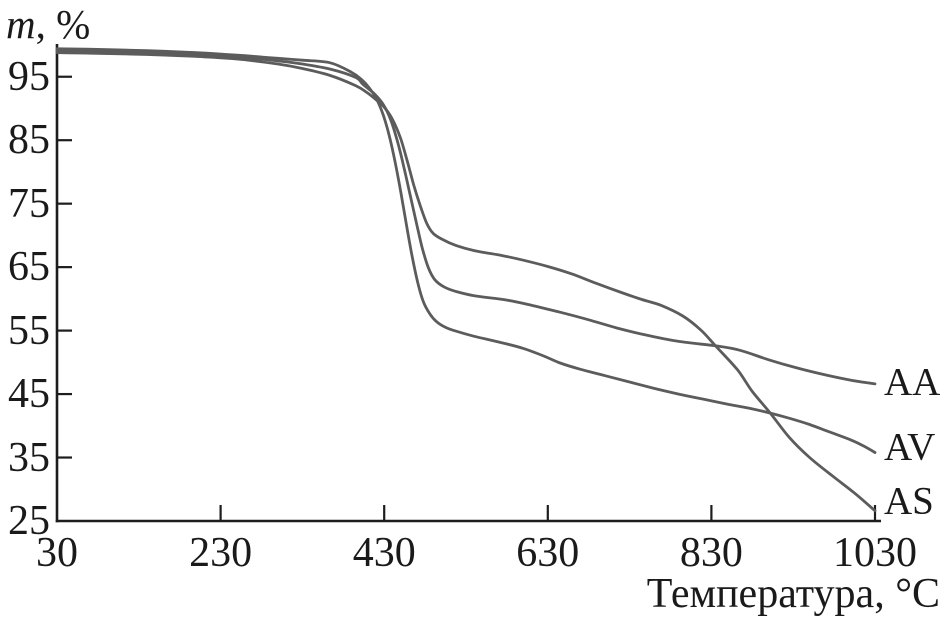 The image size is (944, 624). I want to click on x-tick-label: 230, so click(221, 553).